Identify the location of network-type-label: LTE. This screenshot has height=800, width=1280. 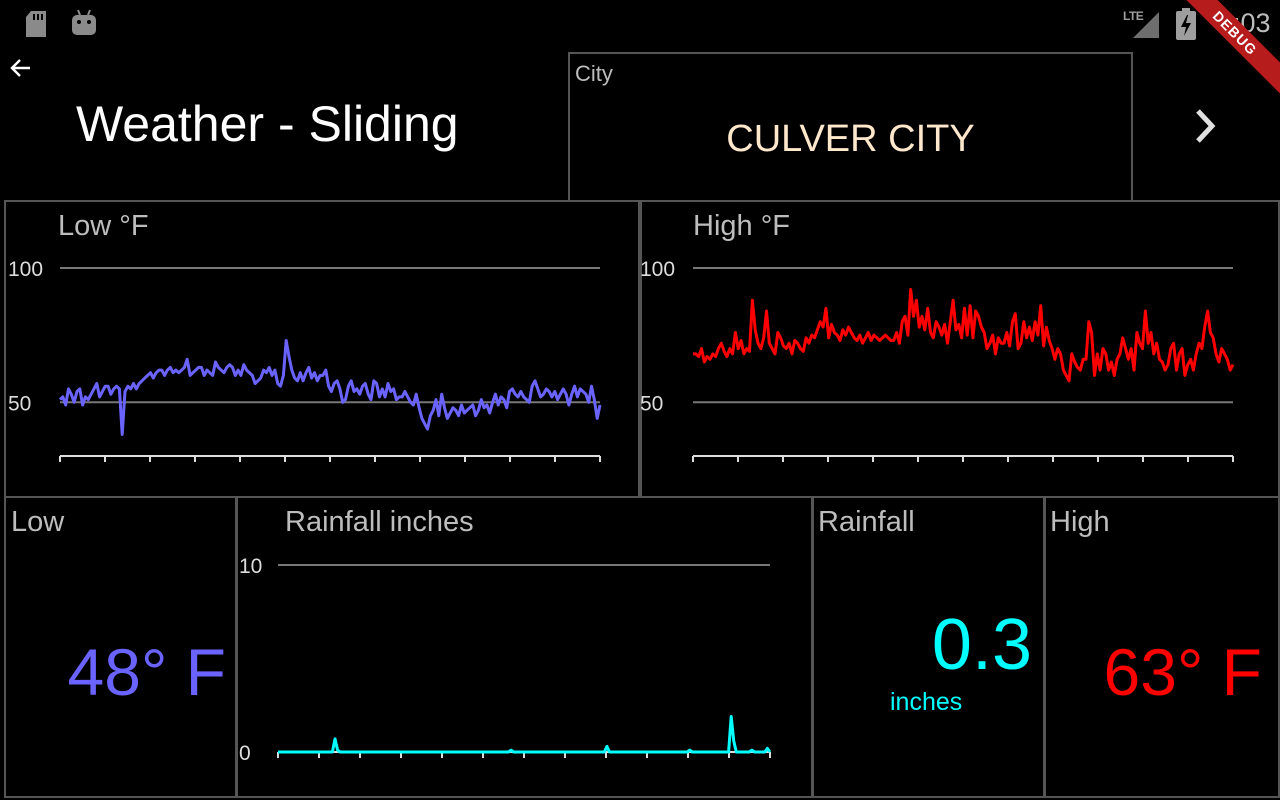
(1133, 16).